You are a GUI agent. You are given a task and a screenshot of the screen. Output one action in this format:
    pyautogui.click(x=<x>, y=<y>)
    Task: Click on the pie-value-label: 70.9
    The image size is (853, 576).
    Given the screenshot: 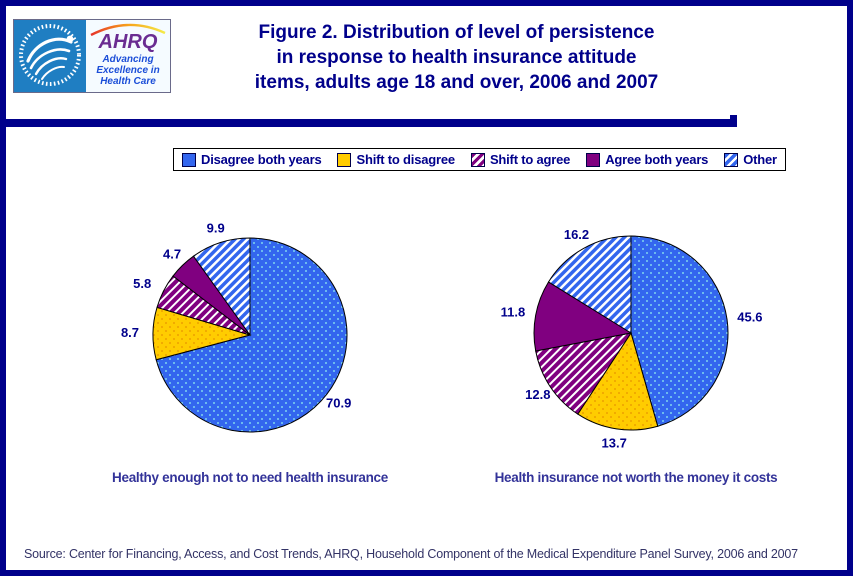 What is the action you would take?
    pyautogui.click(x=338, y=402)
    